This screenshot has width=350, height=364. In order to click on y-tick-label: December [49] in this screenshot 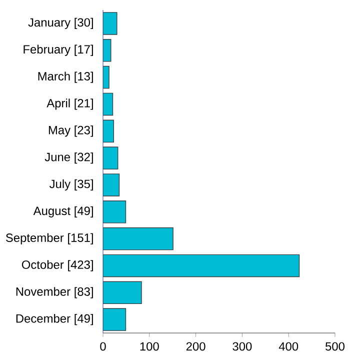, I will do `click(54, 320)`.